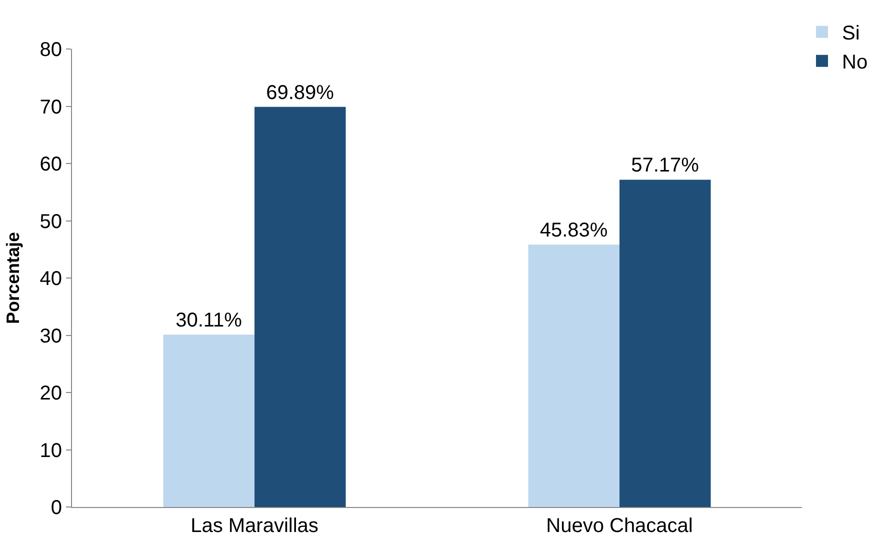  I want to click on y-tick-label: 80, so click(51, 50).